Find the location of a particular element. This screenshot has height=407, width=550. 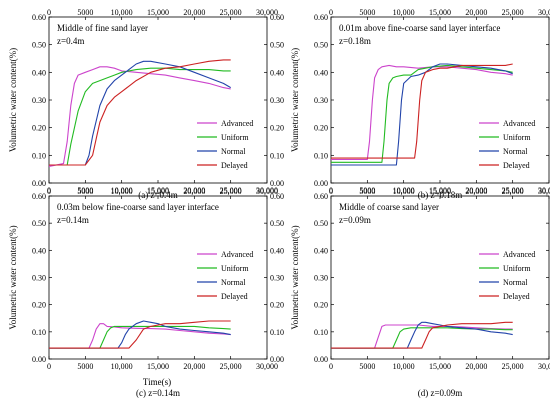

y-tick-label-right: 0.20 is located at coordinates (277, 128).